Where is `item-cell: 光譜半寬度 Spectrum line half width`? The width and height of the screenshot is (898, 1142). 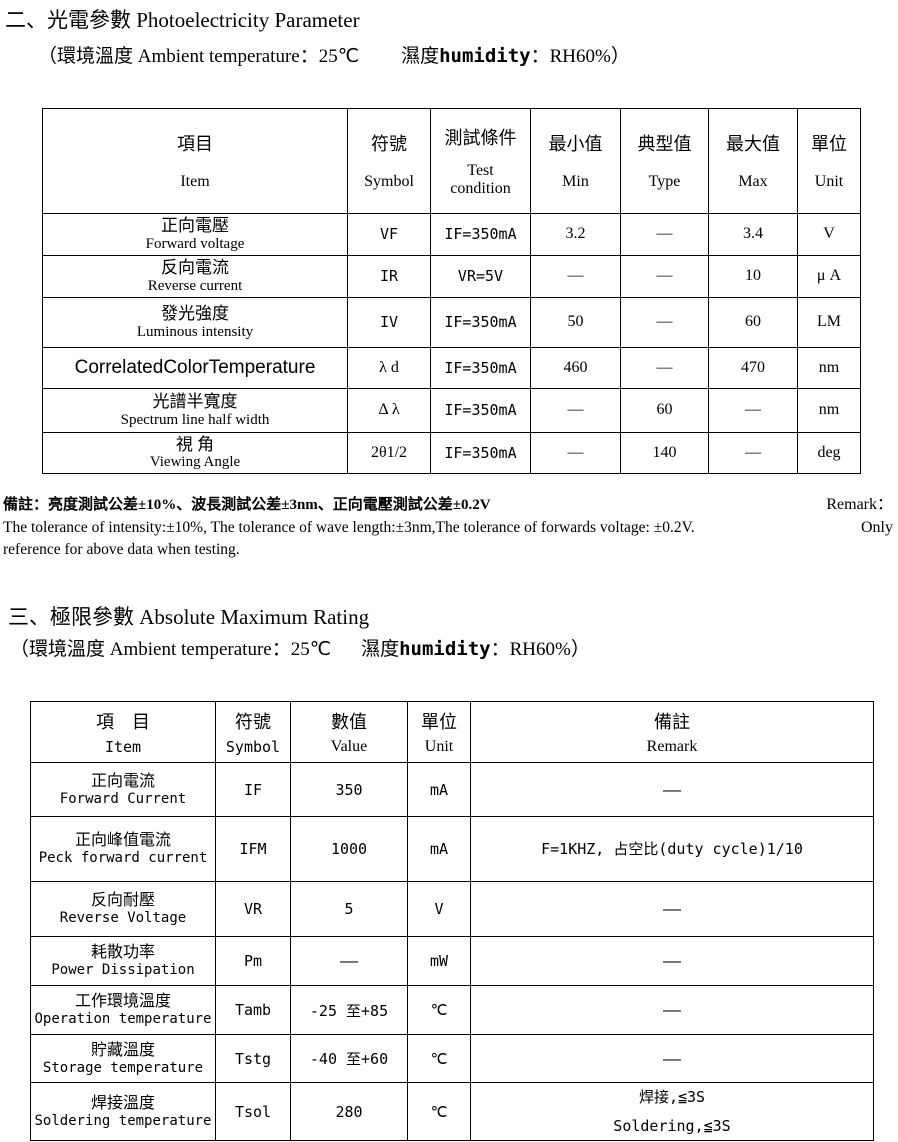
item-cell: 光譜半寬度 Spectrum line half width is located at coordinates (195, 410).